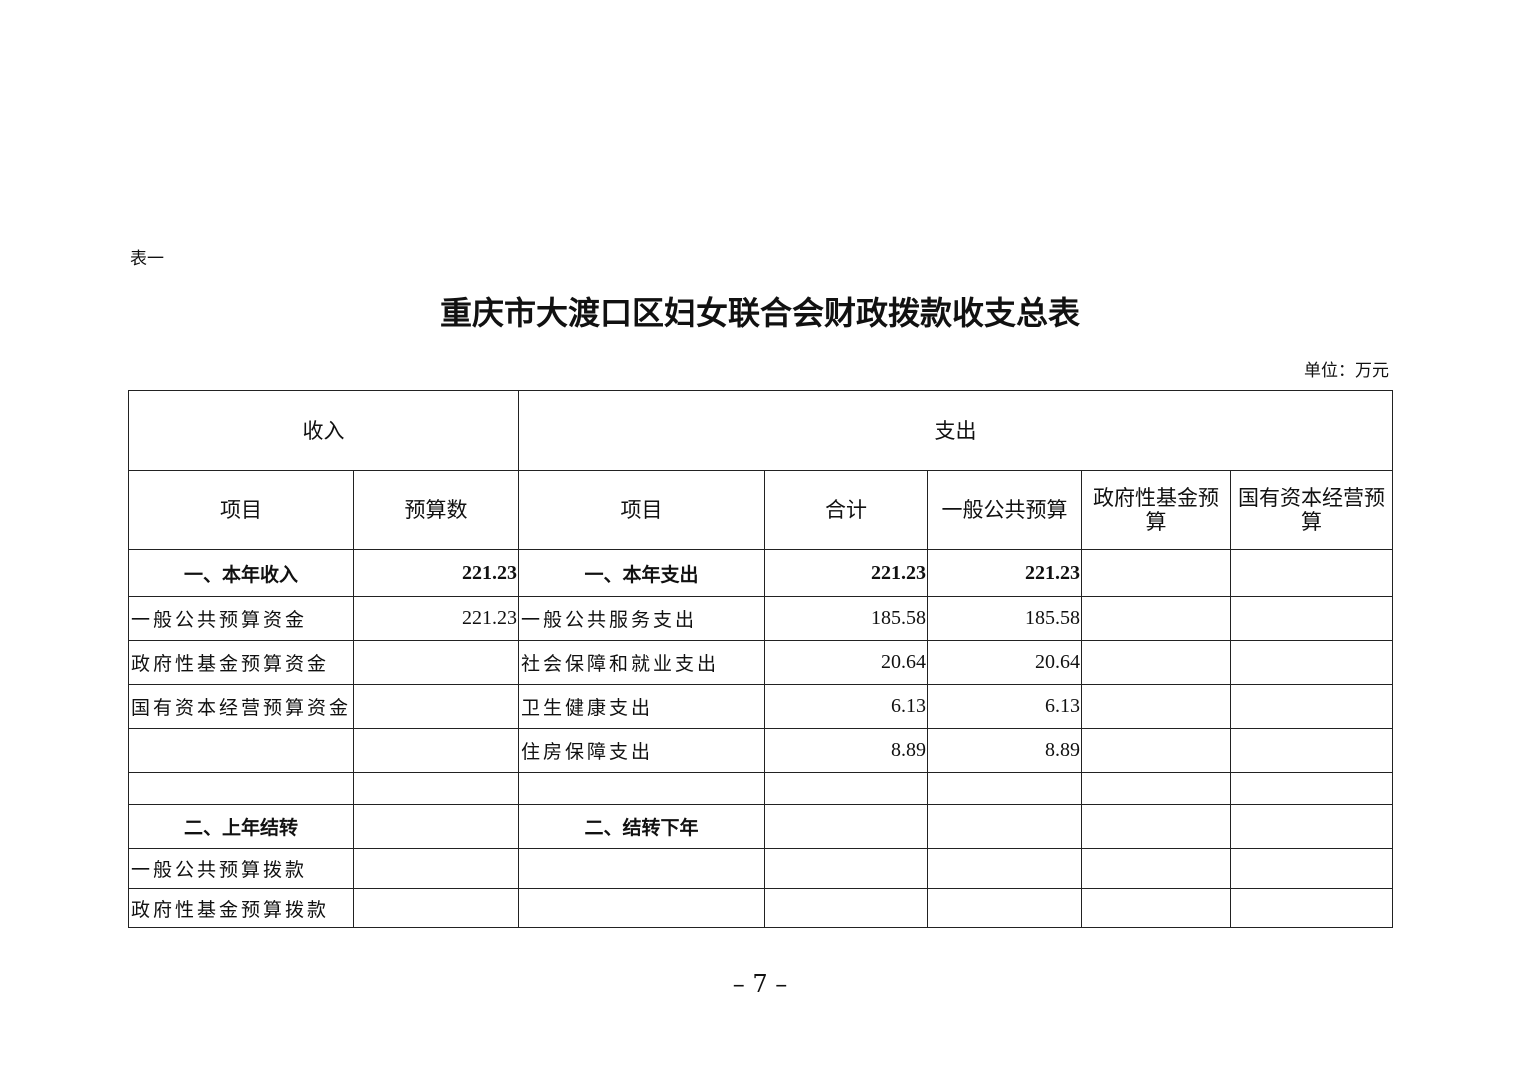  What do you see at coordinates (436, 510) in the screenshot?
I see `col-header: 预算数` at bounding box center [436, 510].